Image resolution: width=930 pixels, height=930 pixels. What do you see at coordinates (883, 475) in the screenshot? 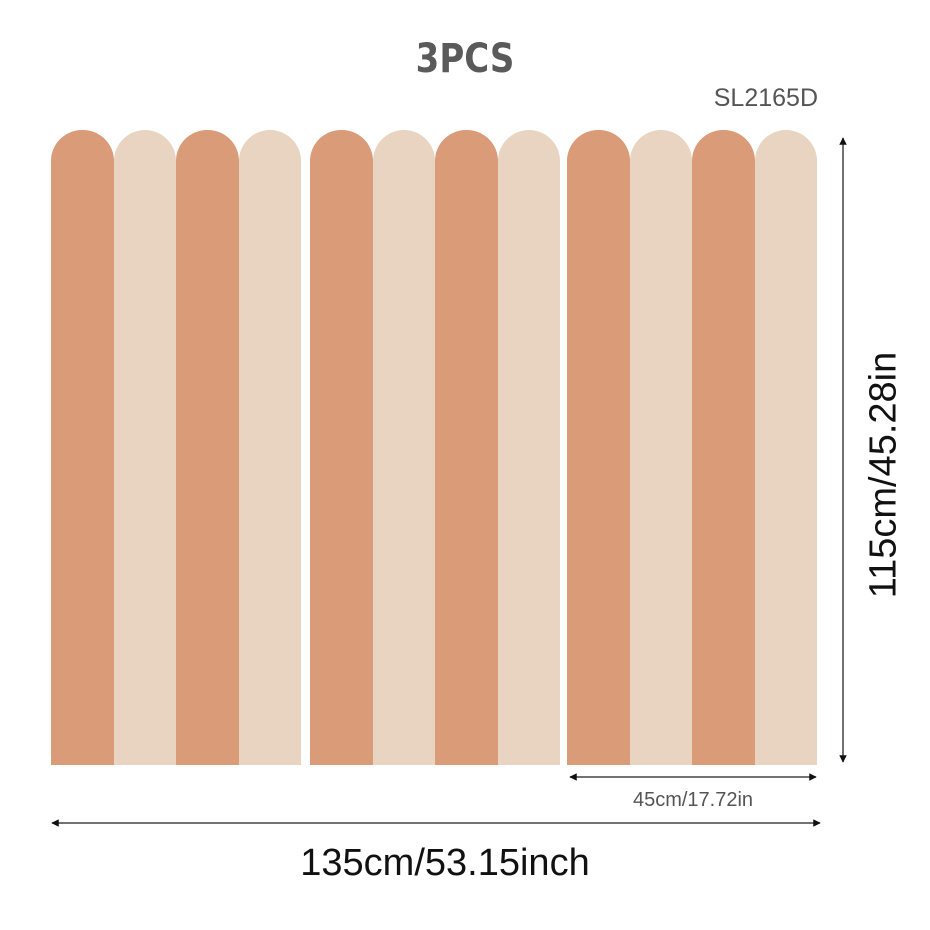
I see `height-label: 115cm/45.28in` at bounding box center [883, 475].